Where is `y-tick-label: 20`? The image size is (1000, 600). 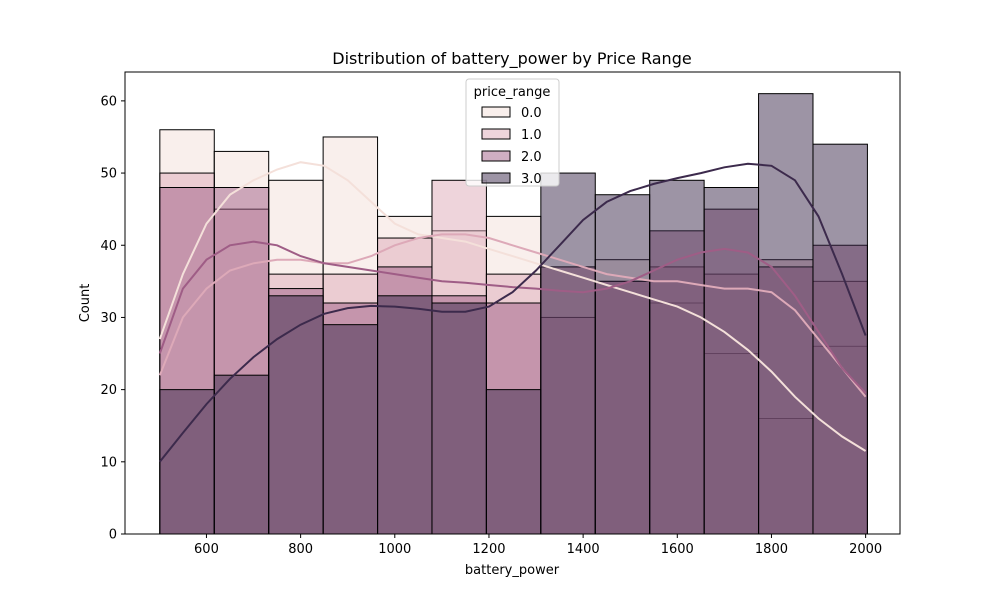 y-tick-label: 20 is located at coordinates (108, 390).